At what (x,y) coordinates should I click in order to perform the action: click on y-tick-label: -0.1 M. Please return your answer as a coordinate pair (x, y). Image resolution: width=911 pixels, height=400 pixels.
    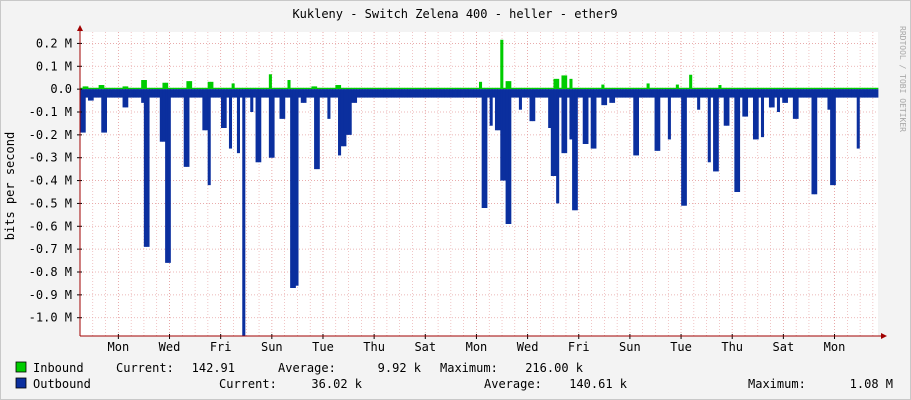
    Looking at the image, I should click on (50, 112).